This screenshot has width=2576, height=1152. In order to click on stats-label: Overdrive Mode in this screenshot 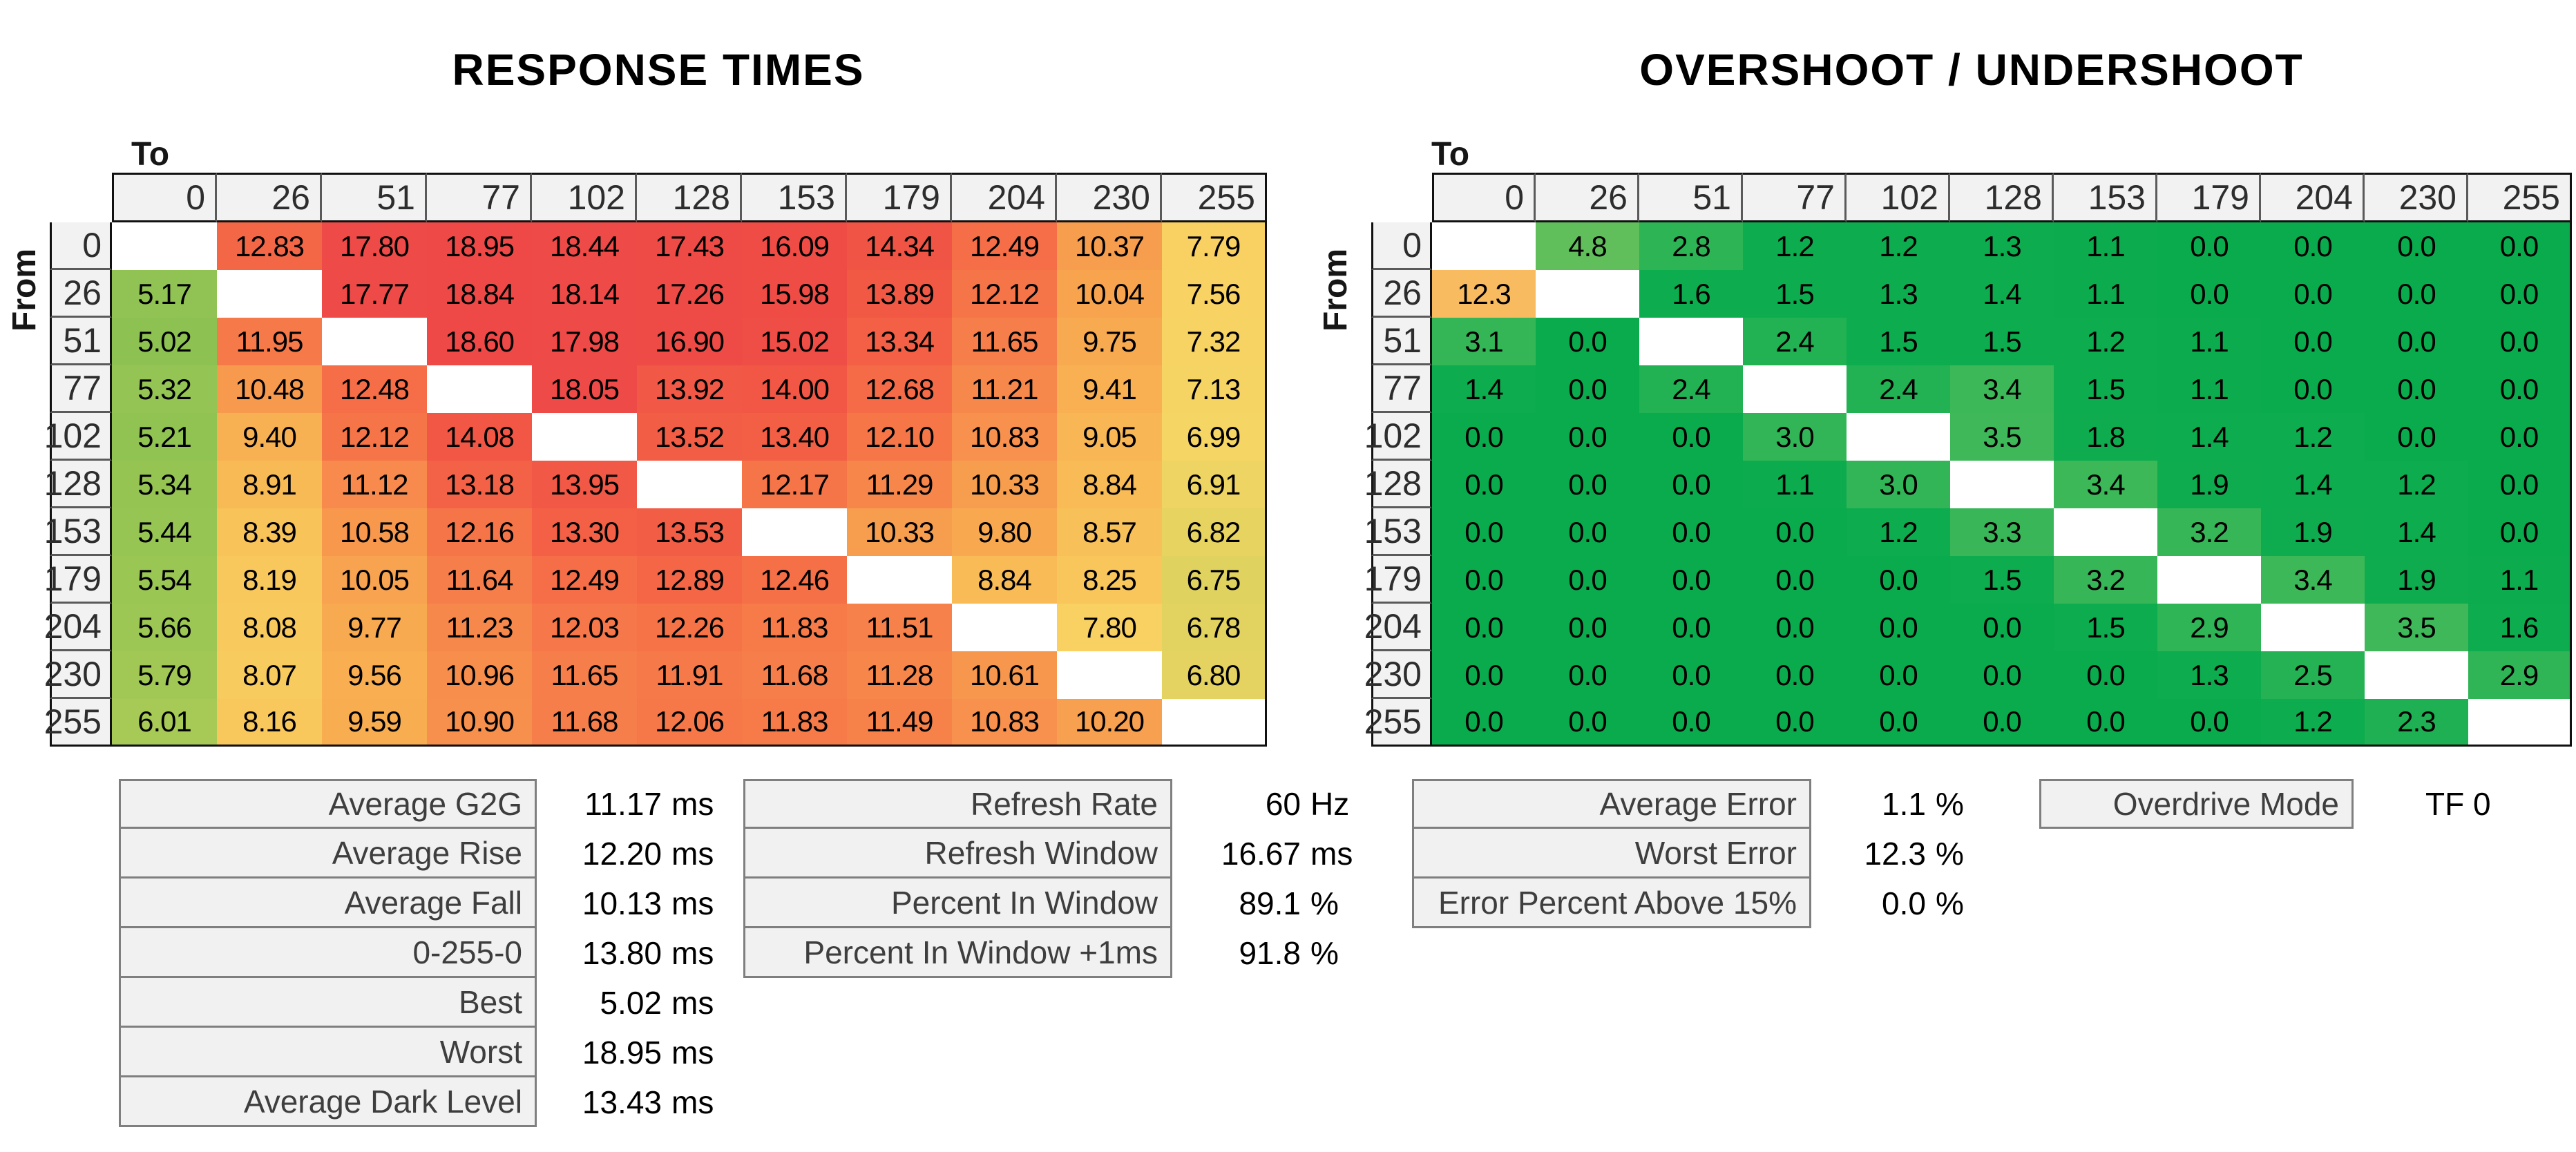, I will do `click(2196, 804)`.